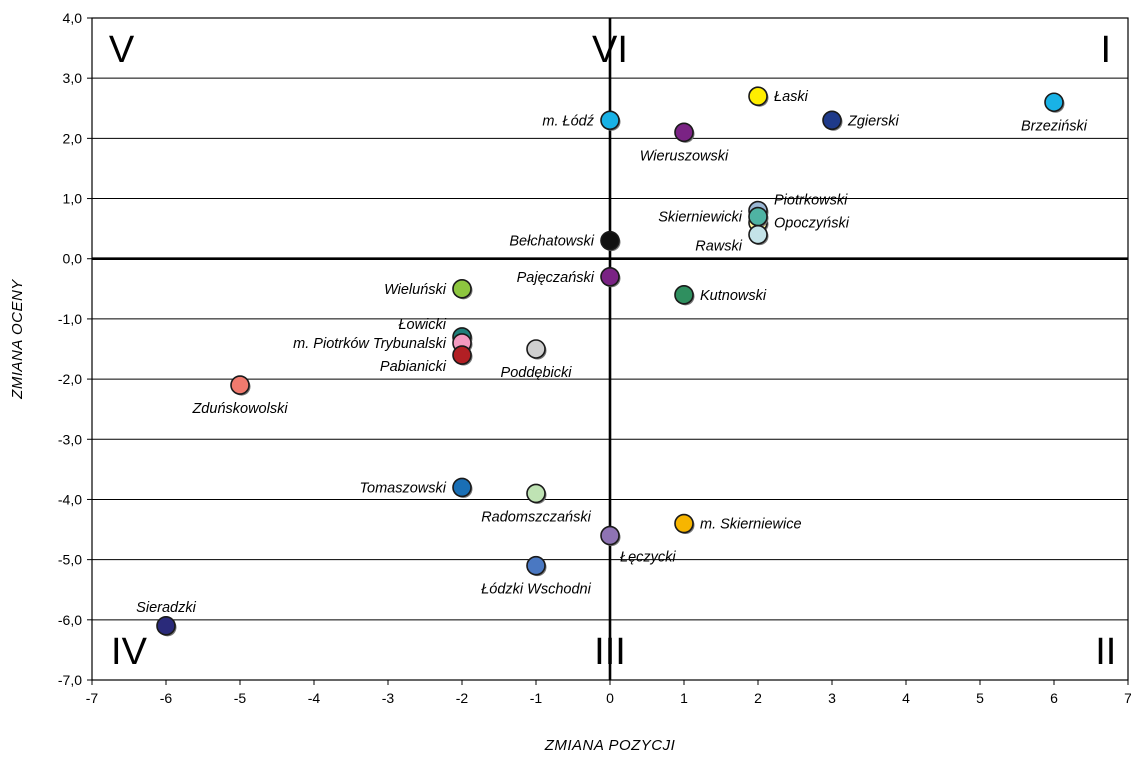  Describe the element at coordinates (811, 201) in the screenshot. I see `point-label: Piotrkowski` at that location.